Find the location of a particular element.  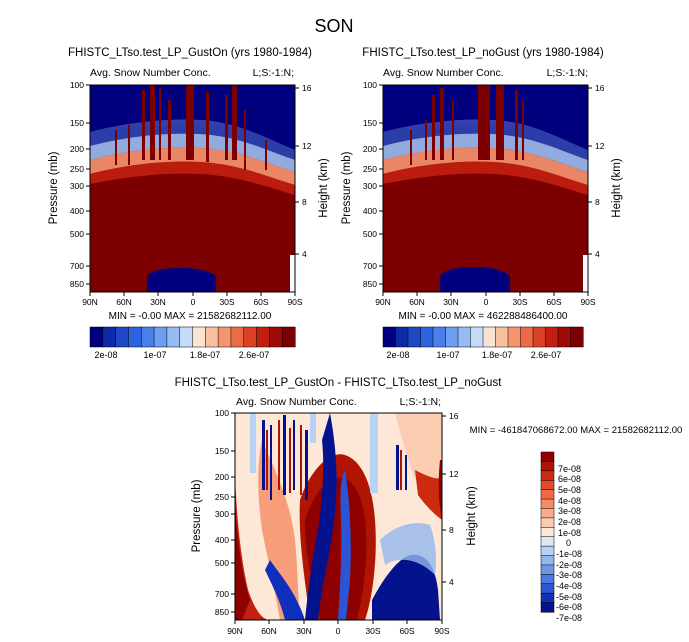

colorbar-gust-on is located at coordinates (192, 337).